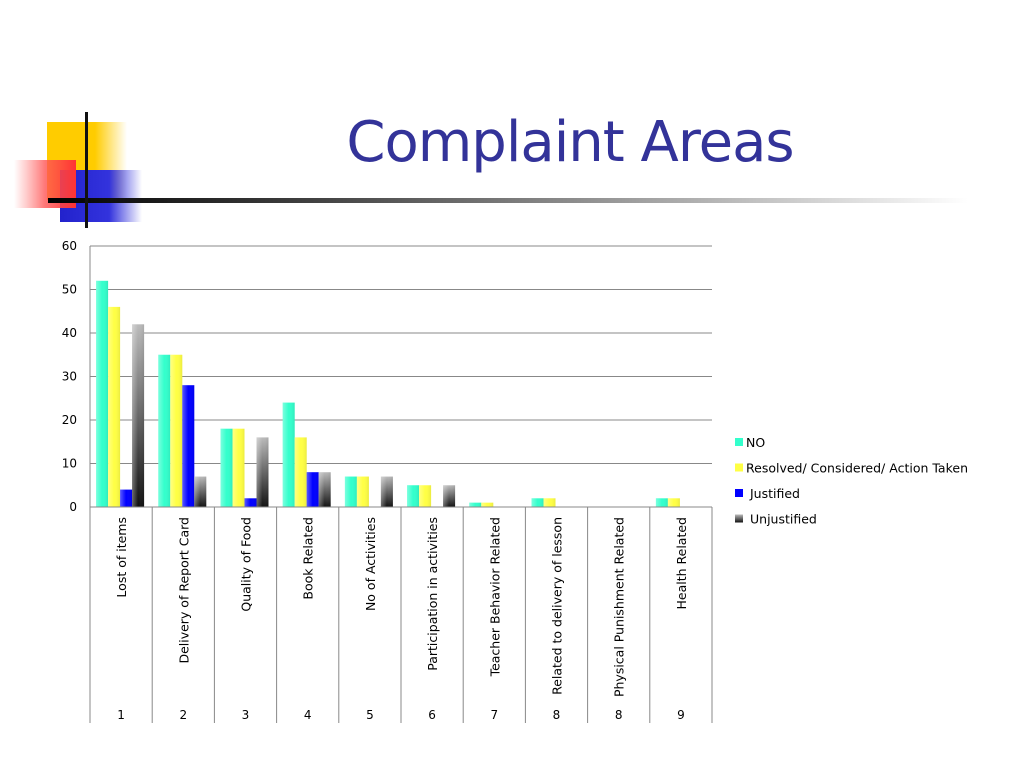 The image size is (1024, 768). Describe the element at coordinates (308, 715) in the screenshot. I see `x-category-number: 4` at that location.